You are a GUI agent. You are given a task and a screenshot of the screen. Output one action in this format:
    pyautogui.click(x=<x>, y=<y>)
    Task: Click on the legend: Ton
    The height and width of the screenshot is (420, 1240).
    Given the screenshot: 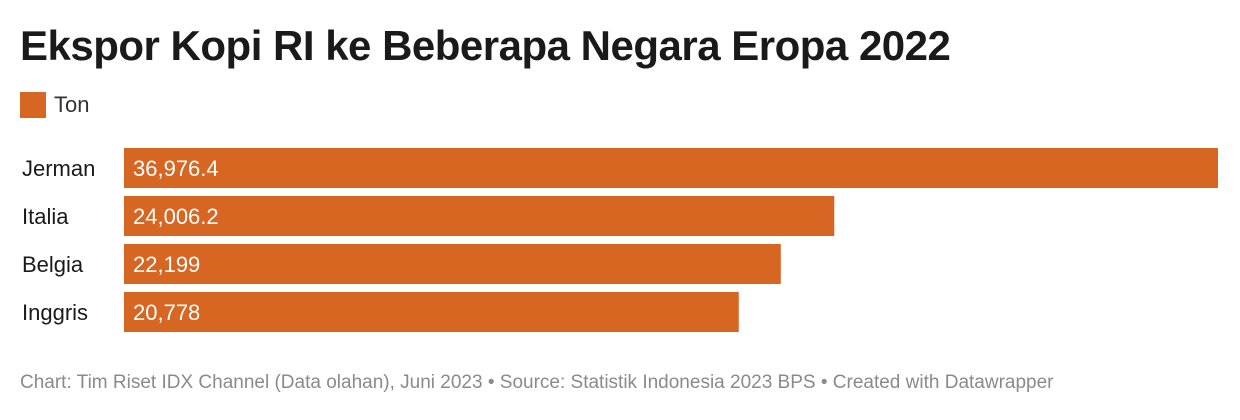 What is the action you would take?
    pyautogui.click(x=54, y=105)
    